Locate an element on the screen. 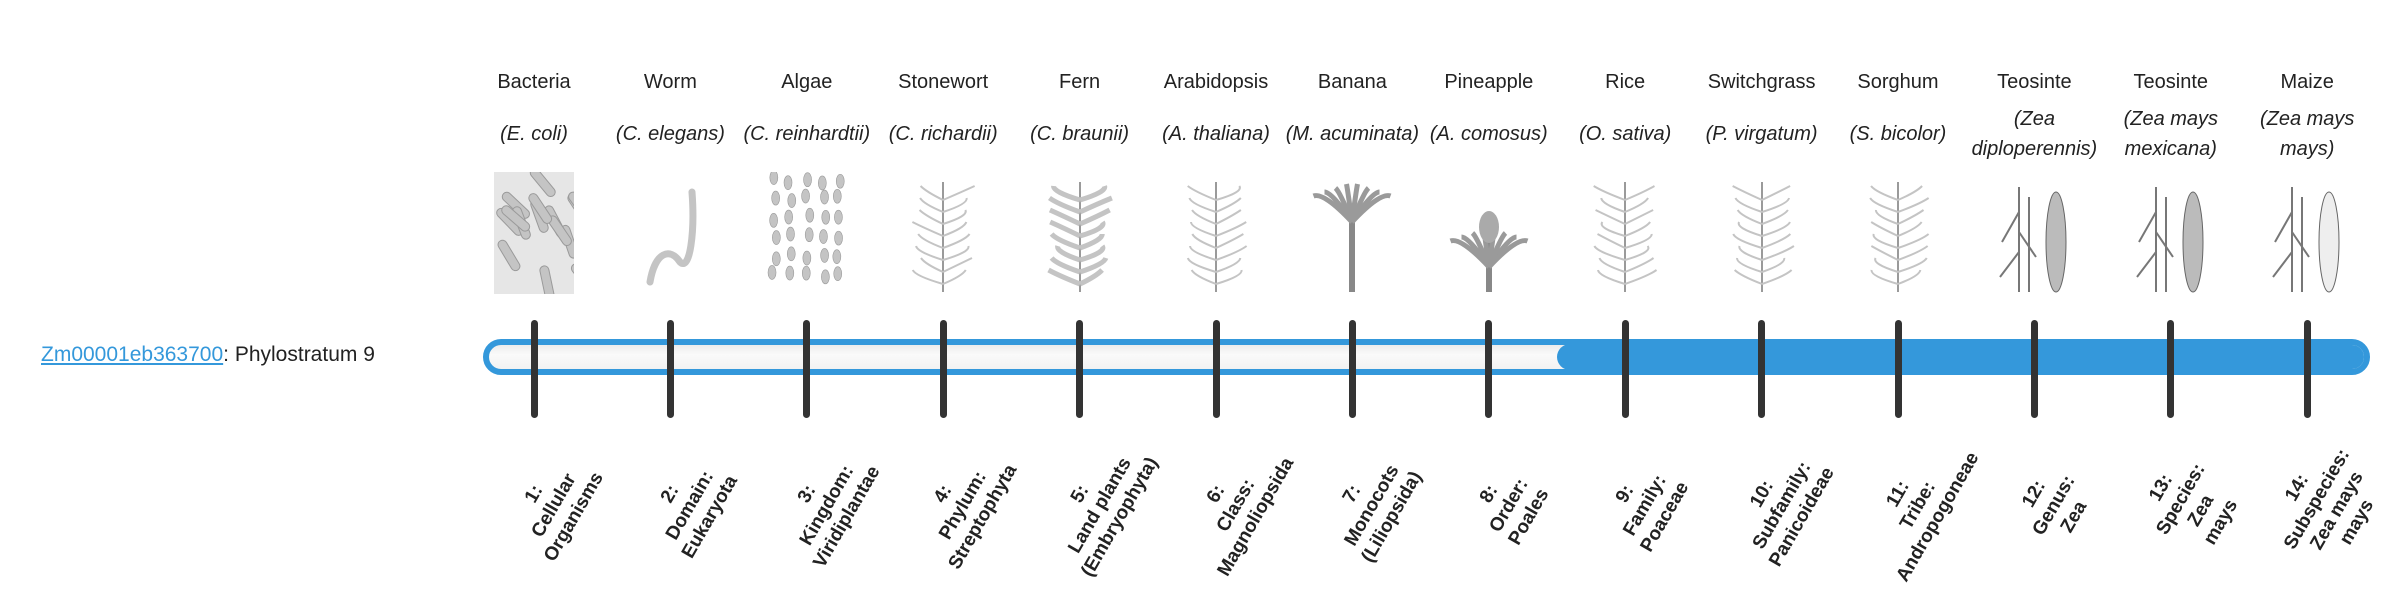  organism-name: Sorghum is located at coordinates (1898, 82).